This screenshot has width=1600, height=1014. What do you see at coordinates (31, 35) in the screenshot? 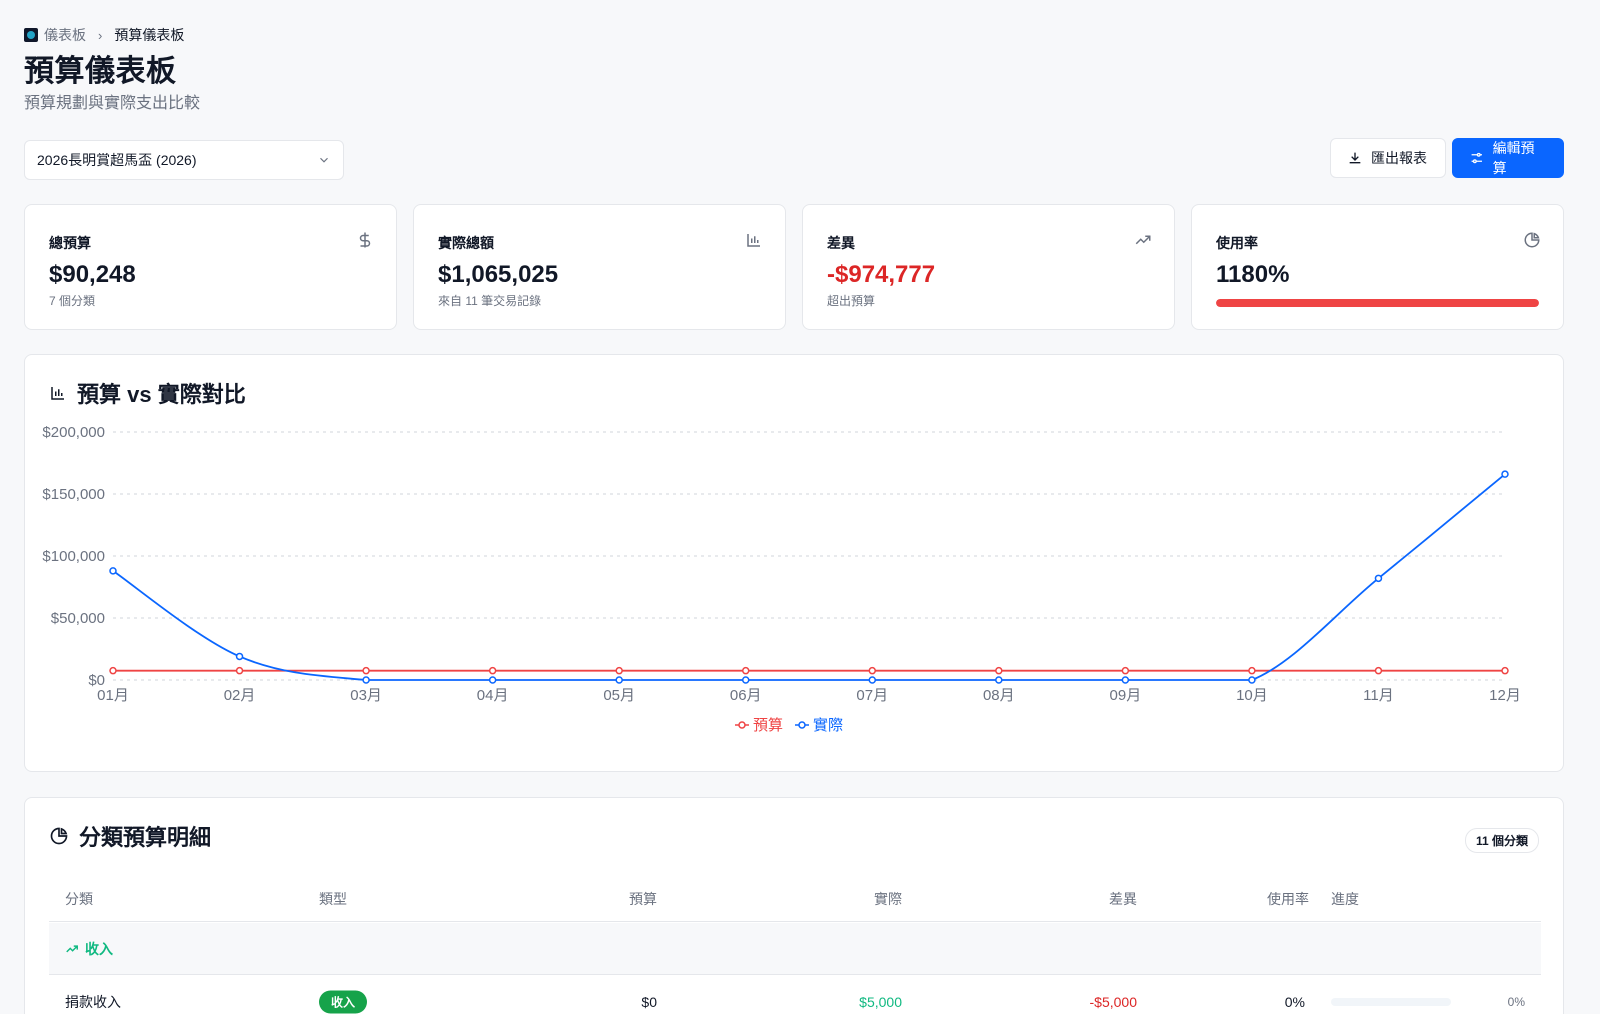
I see `app-logo-icon` at bounding box center [31, 35].